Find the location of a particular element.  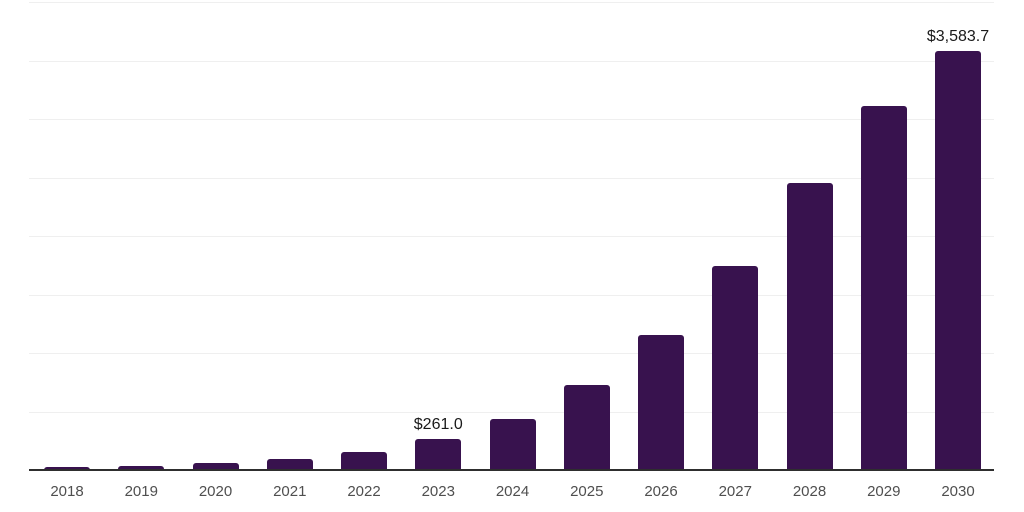

x-tick-2021: 2021 is located at coordinates (290, 491).